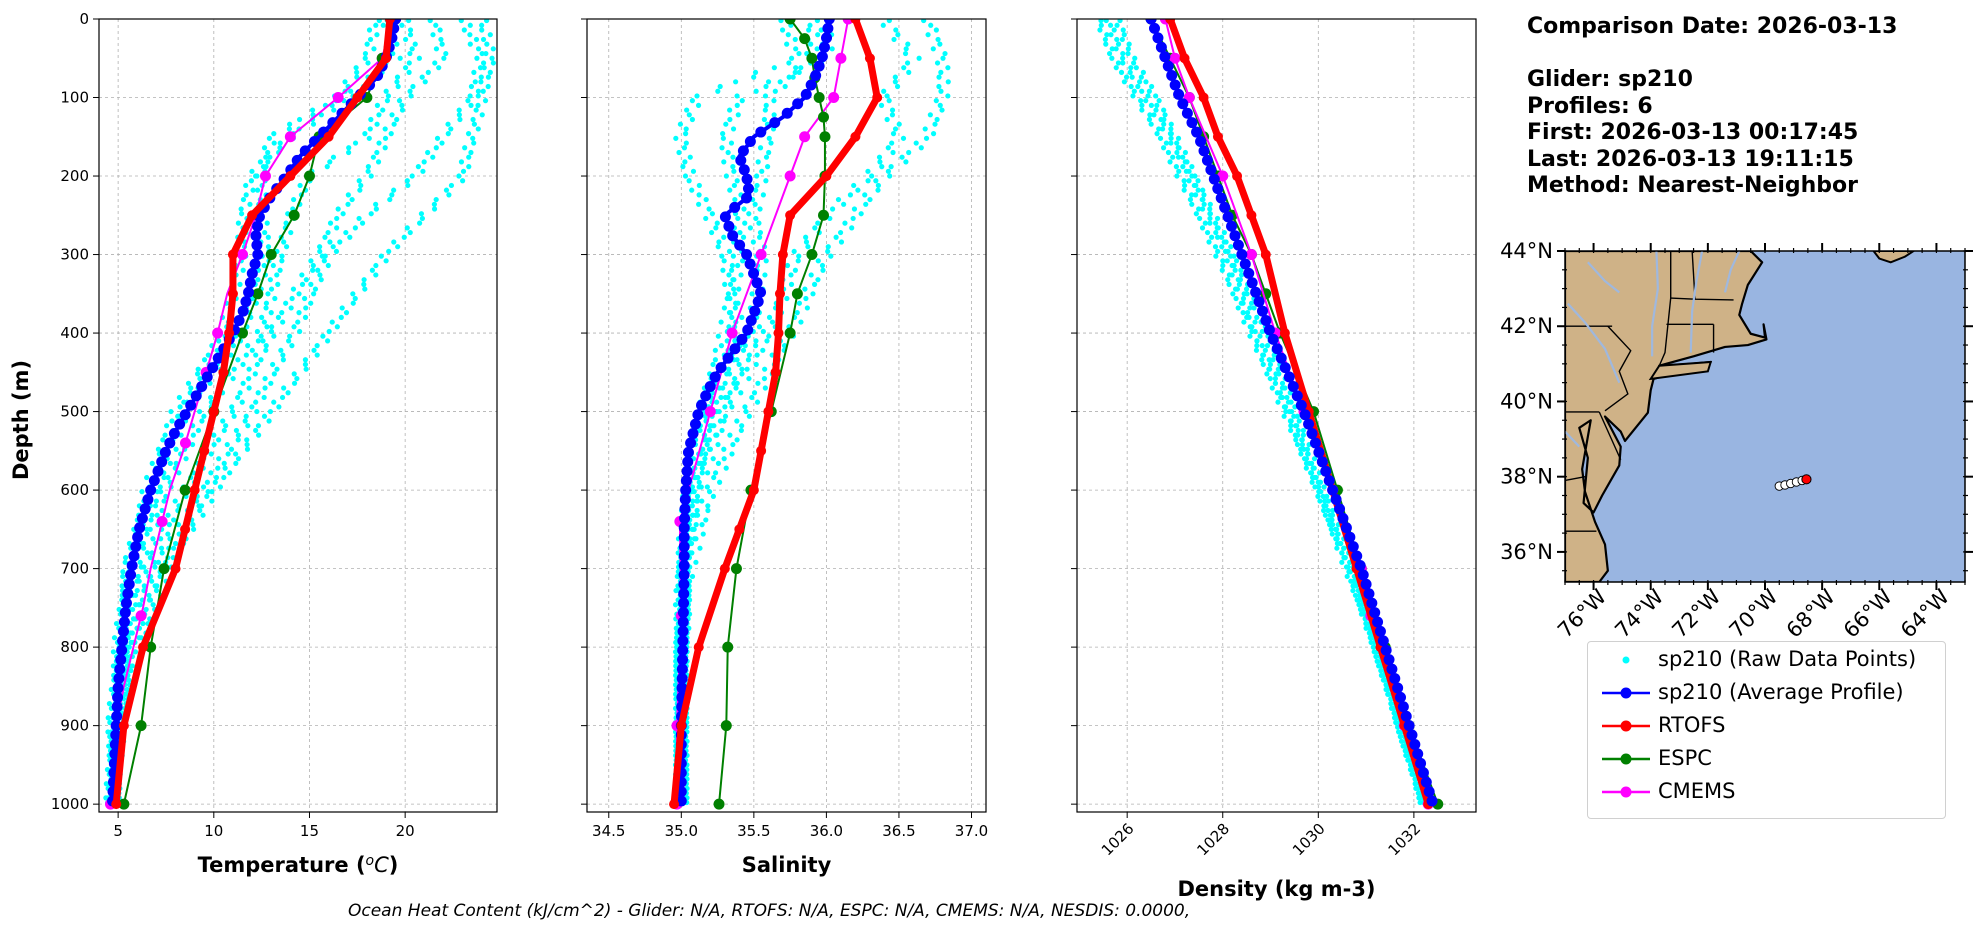  Describe the element at coordinates (251, 412) in the screenshot. I see `series-line` at that location.